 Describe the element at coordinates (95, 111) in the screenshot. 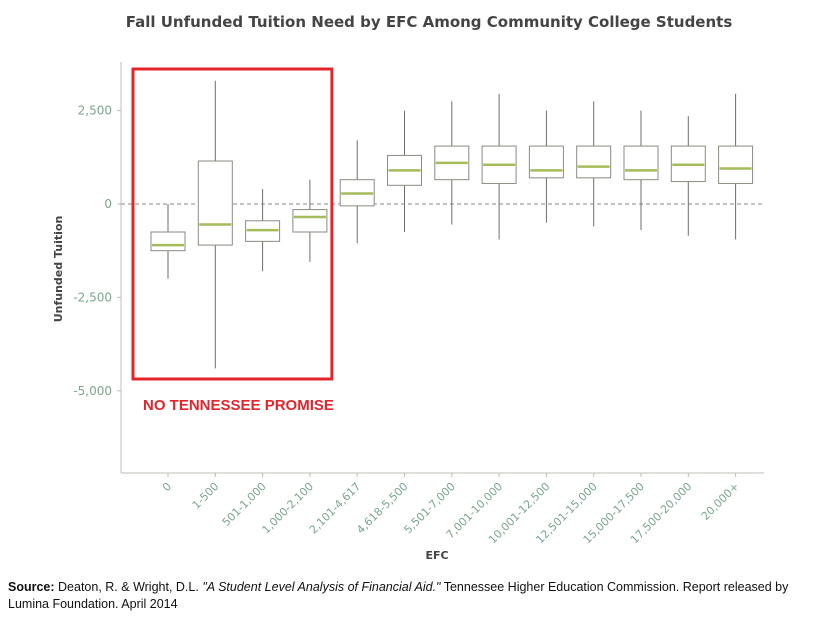

I see `y-tick-label: 2,500` at that location.